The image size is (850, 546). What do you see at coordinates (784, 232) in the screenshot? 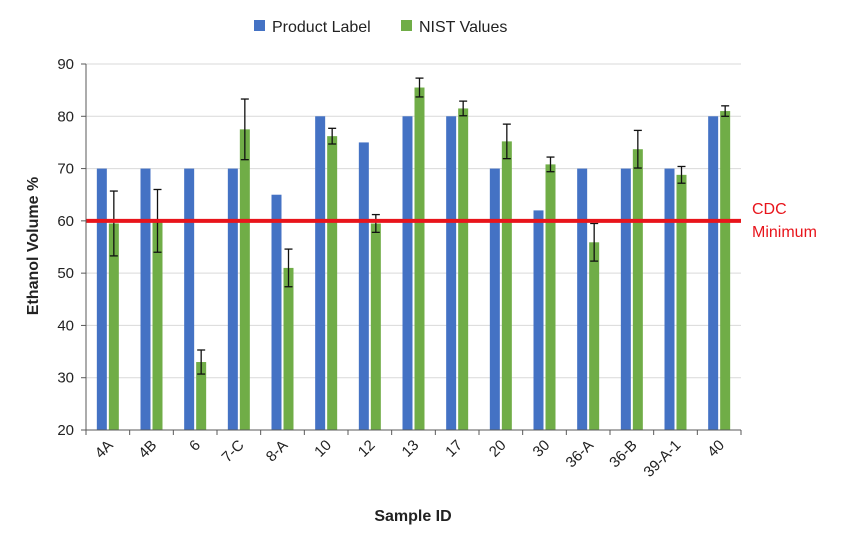
I see `reference-label-line2: Minimum` at bounding box center [784, 232].